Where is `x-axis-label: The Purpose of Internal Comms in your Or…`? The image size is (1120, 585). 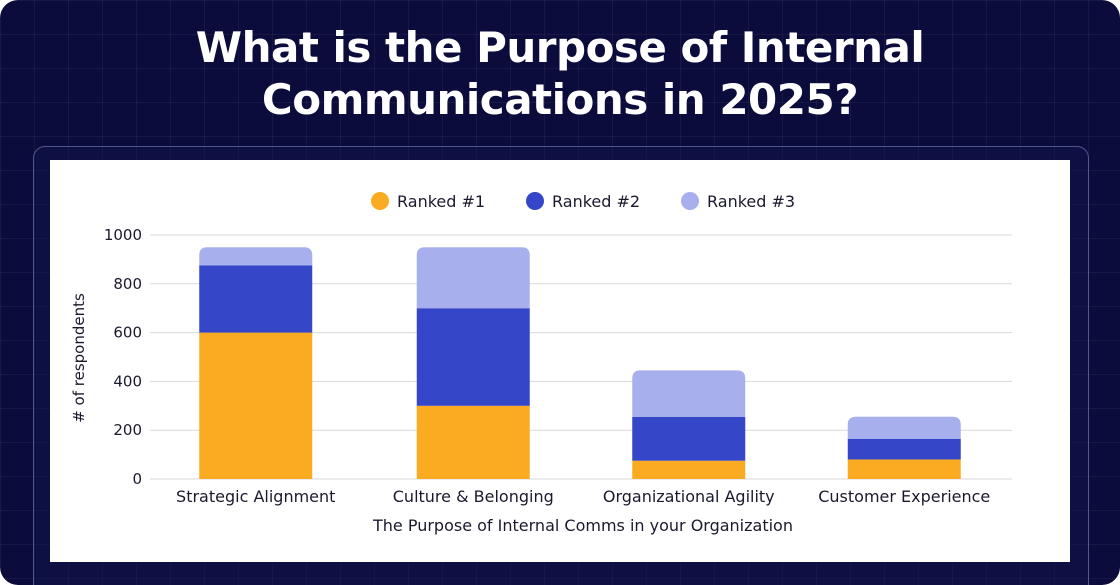 x-axis-label: The Purpose of Internal Comms in your Or… is located at coordinates (582, 525).